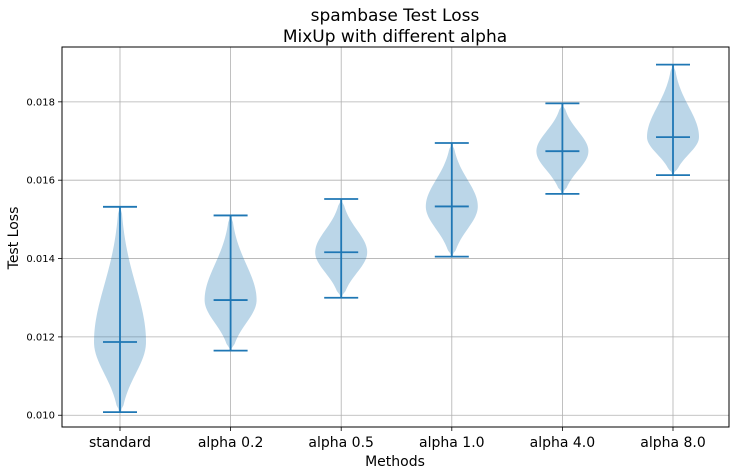 The height and width of the screenshot is (474, 737). Describe the element at coordinates (40, 337) in the screenshot. I see `y-tick-label: 0.012` at that location.